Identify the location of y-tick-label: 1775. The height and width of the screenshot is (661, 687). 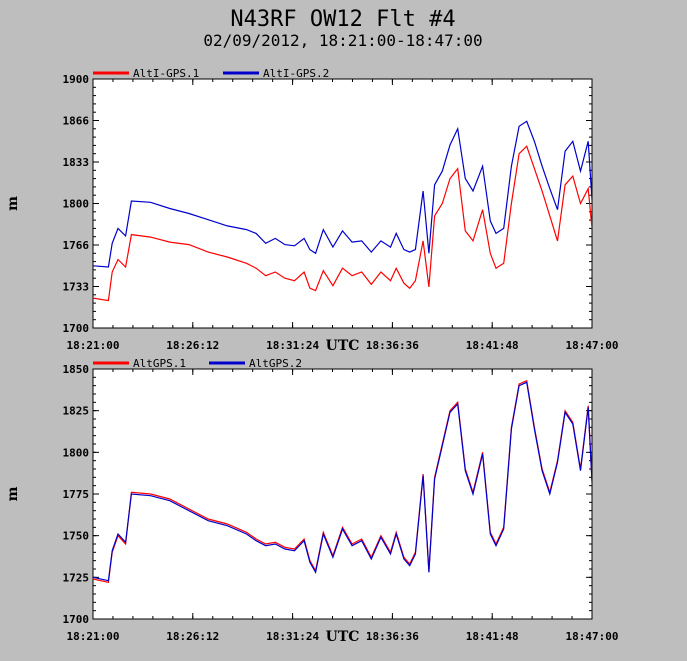
(76, 494).